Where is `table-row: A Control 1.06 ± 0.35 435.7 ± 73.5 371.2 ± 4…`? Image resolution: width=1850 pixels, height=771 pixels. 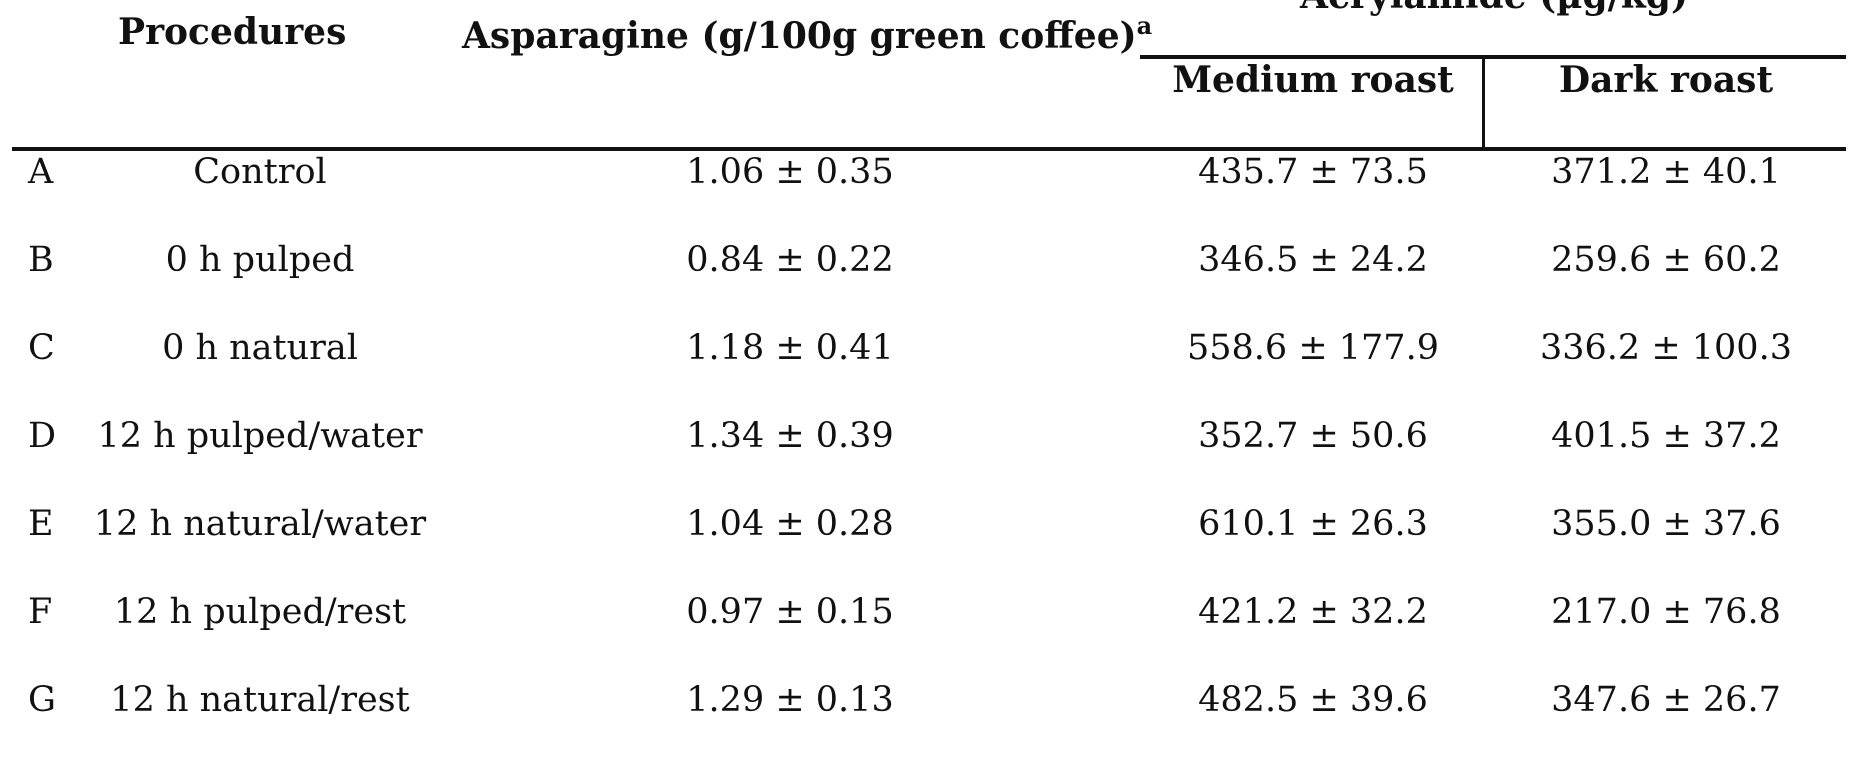 table-row: A Control 1.06 ± 0.35 435.7 ± 73.5 371.2 ± 4… is located at coordinates (925, 195).